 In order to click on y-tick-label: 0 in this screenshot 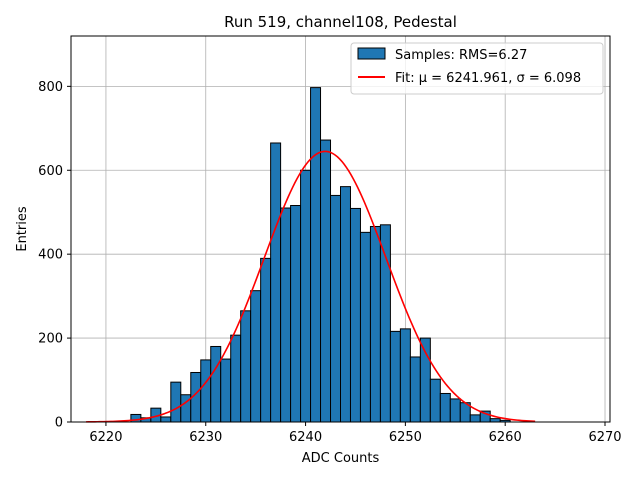, I will do `click(59, 423)`.